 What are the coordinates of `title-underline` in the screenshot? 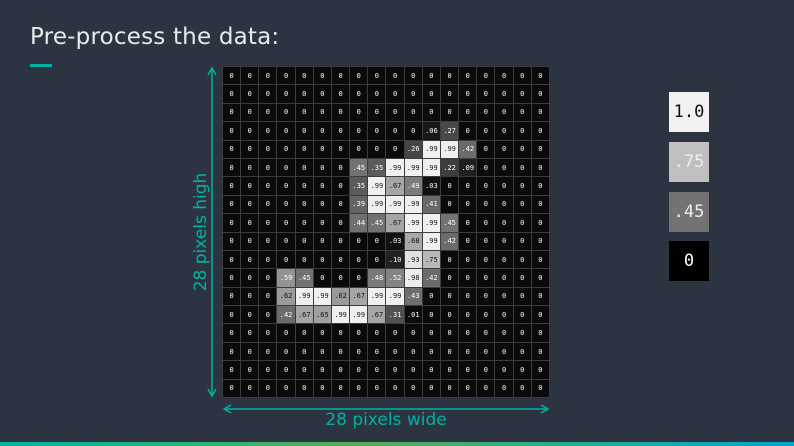 It's located at (41, 65).